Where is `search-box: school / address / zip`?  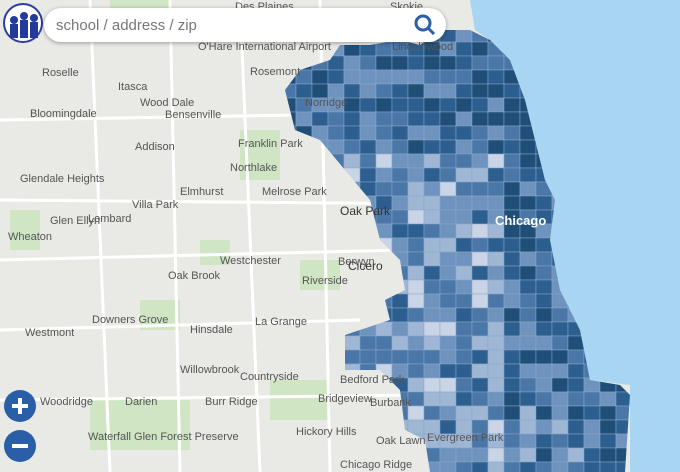
search-box: school / address / zip is located at coordinates (245, 25).